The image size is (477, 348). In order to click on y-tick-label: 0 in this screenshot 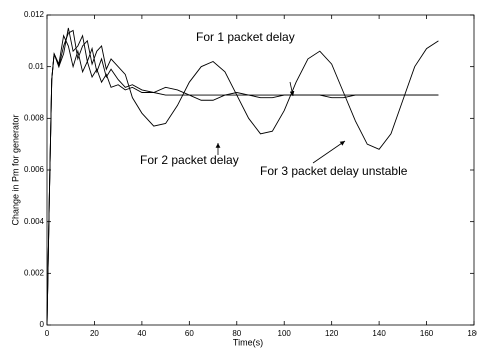, I will do `click(42, 324)`.